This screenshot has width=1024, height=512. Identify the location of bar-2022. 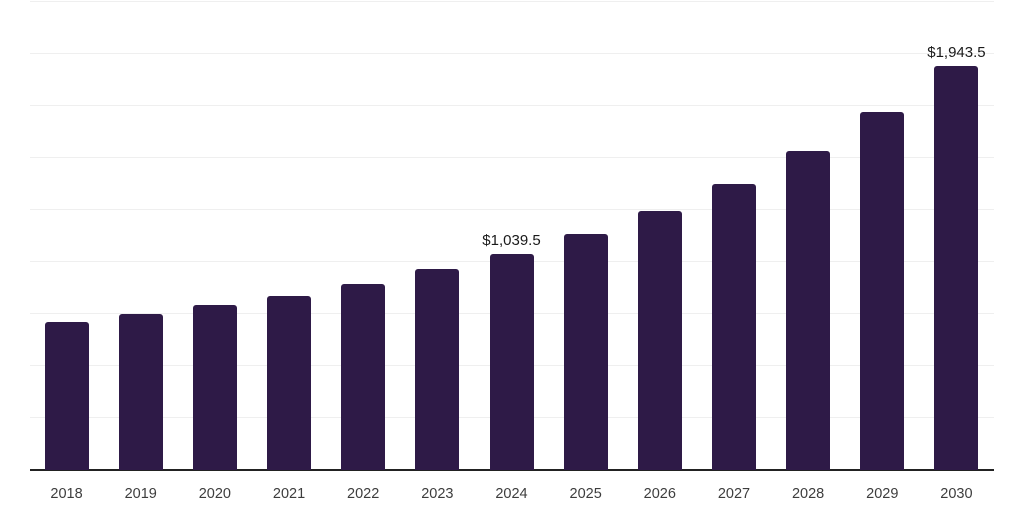
(363, 377).